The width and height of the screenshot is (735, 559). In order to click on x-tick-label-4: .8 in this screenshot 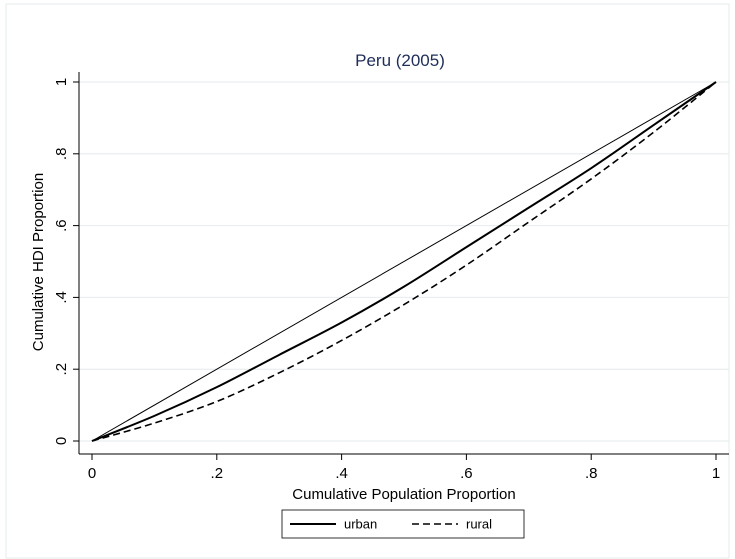, I will do `click(591, 473)`.